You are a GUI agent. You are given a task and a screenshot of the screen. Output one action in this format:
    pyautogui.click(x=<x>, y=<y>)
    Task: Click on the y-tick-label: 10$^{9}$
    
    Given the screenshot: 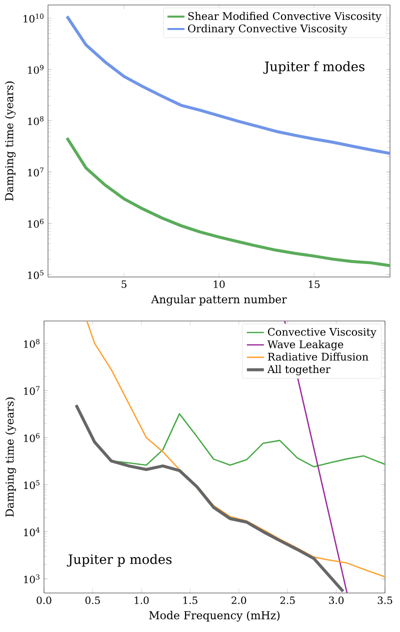 What is the action you would take?
    pyautogui.click(x=36, y=69)
    